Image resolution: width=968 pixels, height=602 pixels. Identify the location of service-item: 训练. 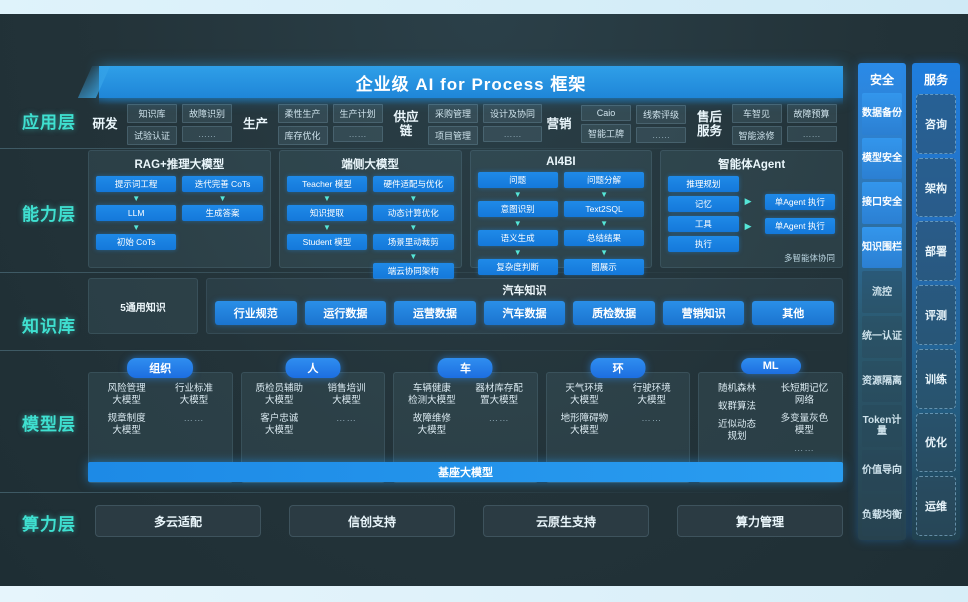
(936, 378).